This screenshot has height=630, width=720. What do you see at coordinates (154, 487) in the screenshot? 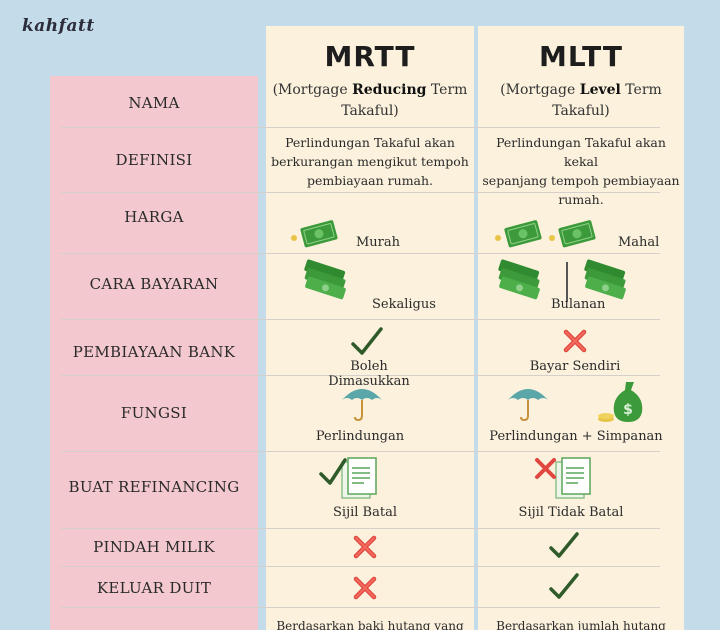
I see `row-label-buat-refinancing: BUAT REFINANCING` at bounding box center [154, 487].